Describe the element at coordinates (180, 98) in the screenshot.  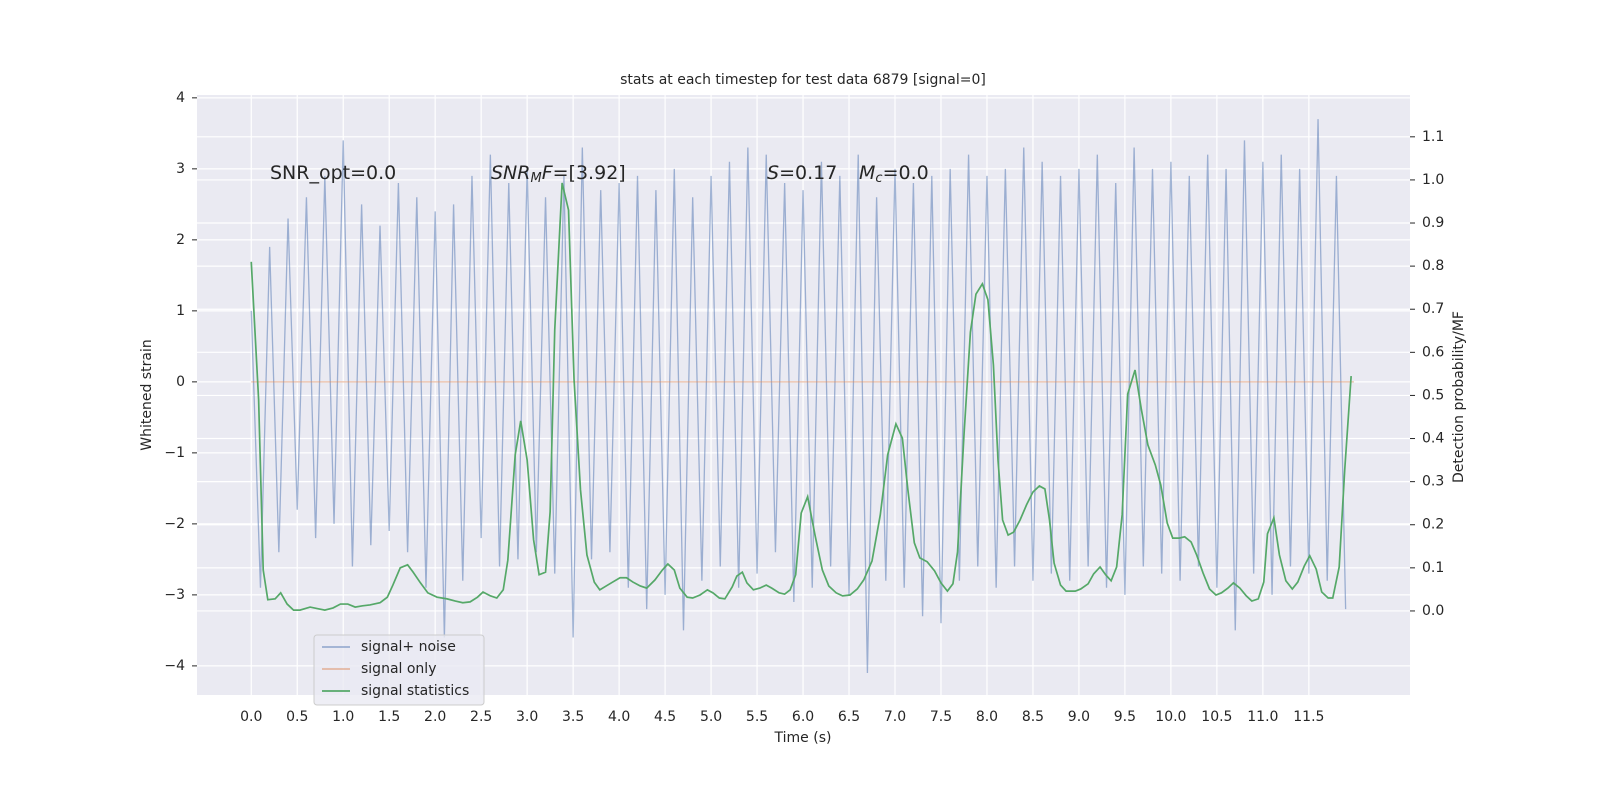
I see `y-tick-label: 4` at that location.